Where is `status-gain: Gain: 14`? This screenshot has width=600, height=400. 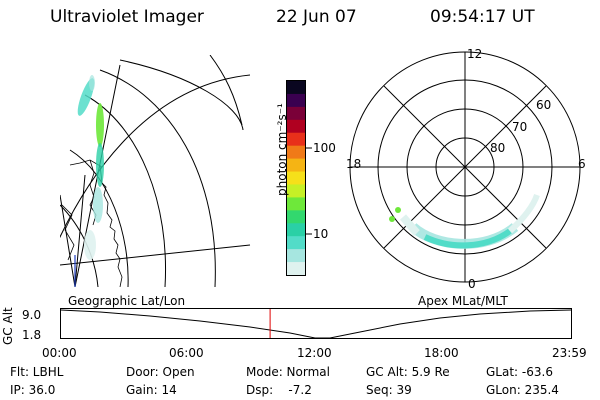 status-gain: Gain: 14 is located at coordinates (151, 390).